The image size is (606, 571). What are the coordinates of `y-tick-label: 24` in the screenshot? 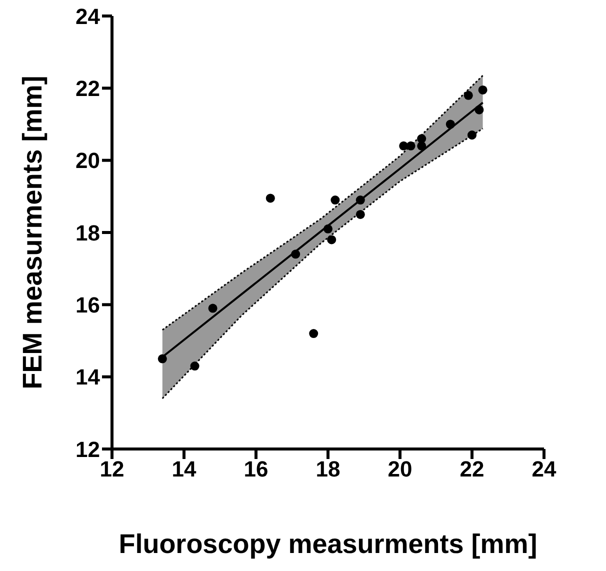 It's located at (88, 16).